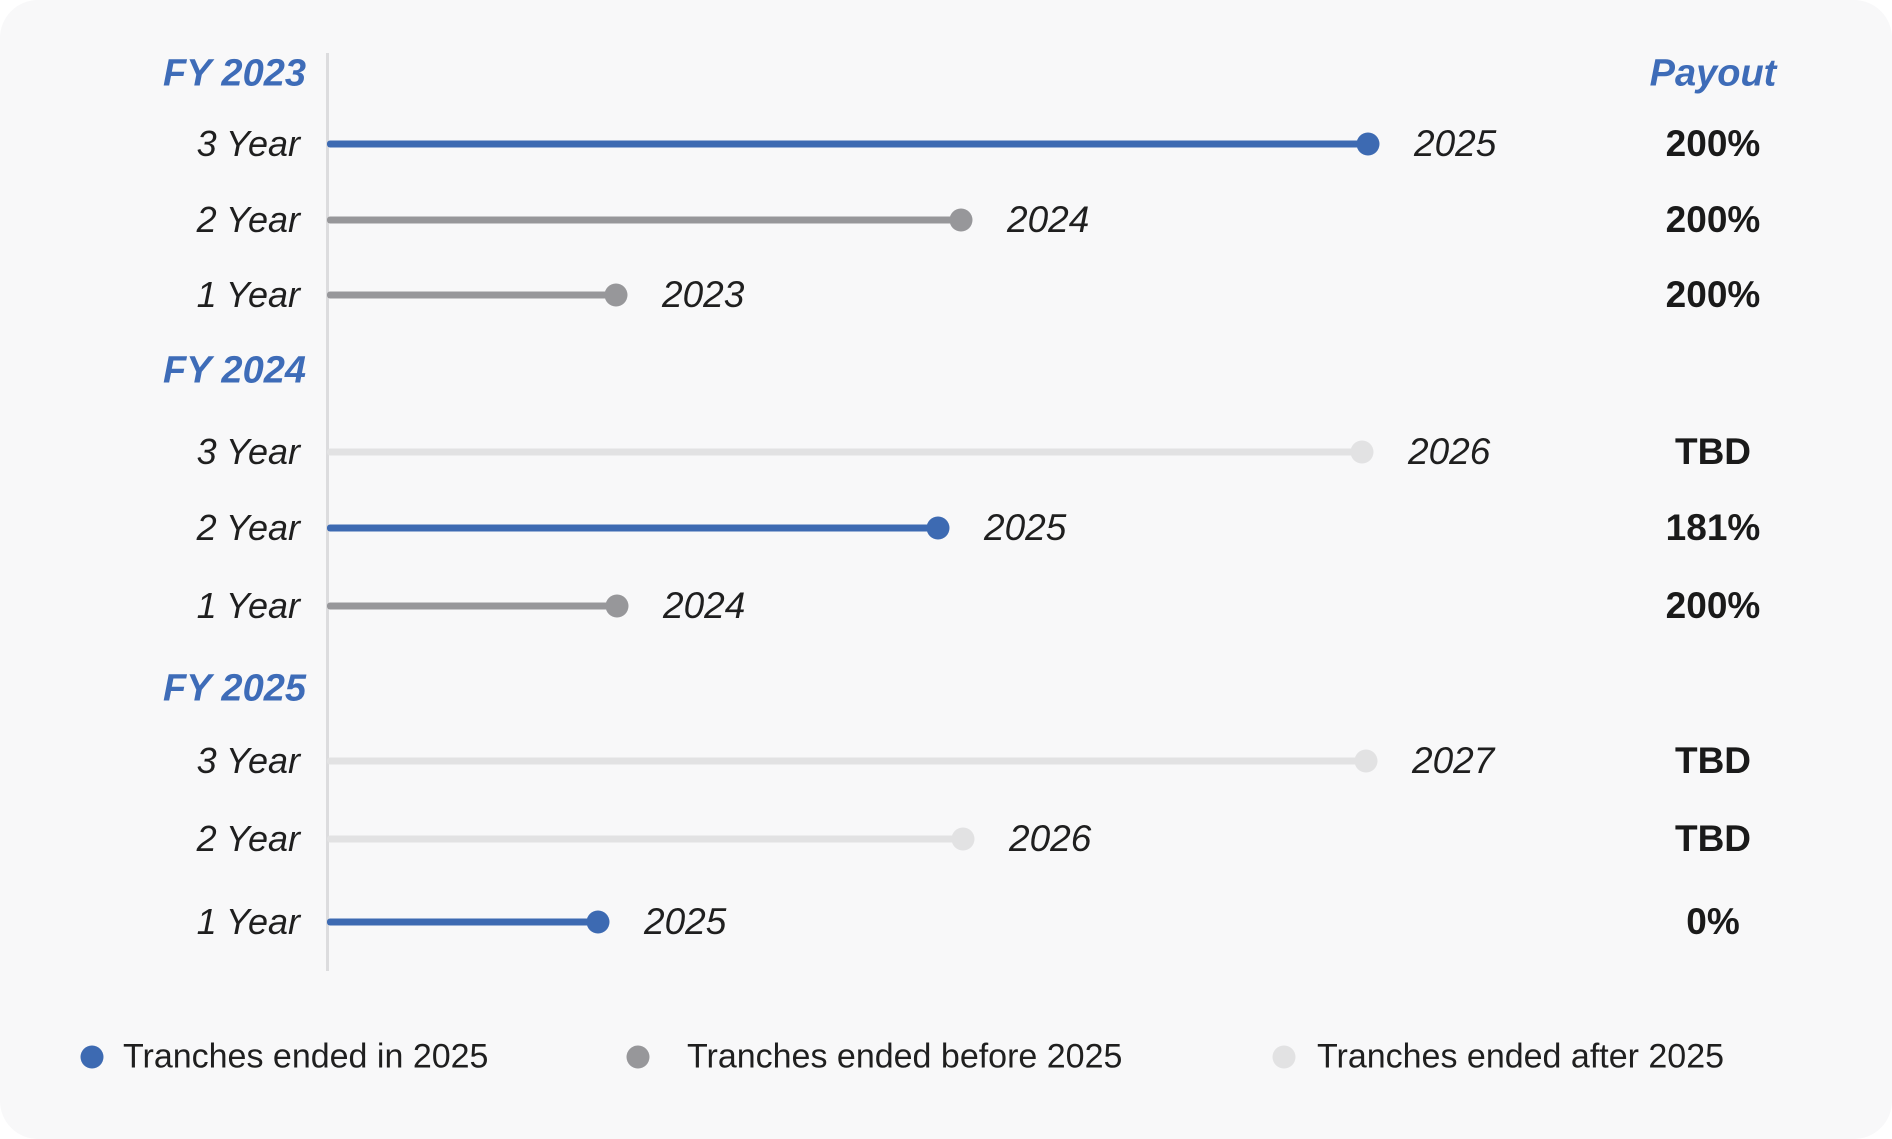 The image size is (1892, 1139). What do you see at coordinates (327, 512) in the screenshot?
I see `y-axis-line` at bounding box center [327, 512].